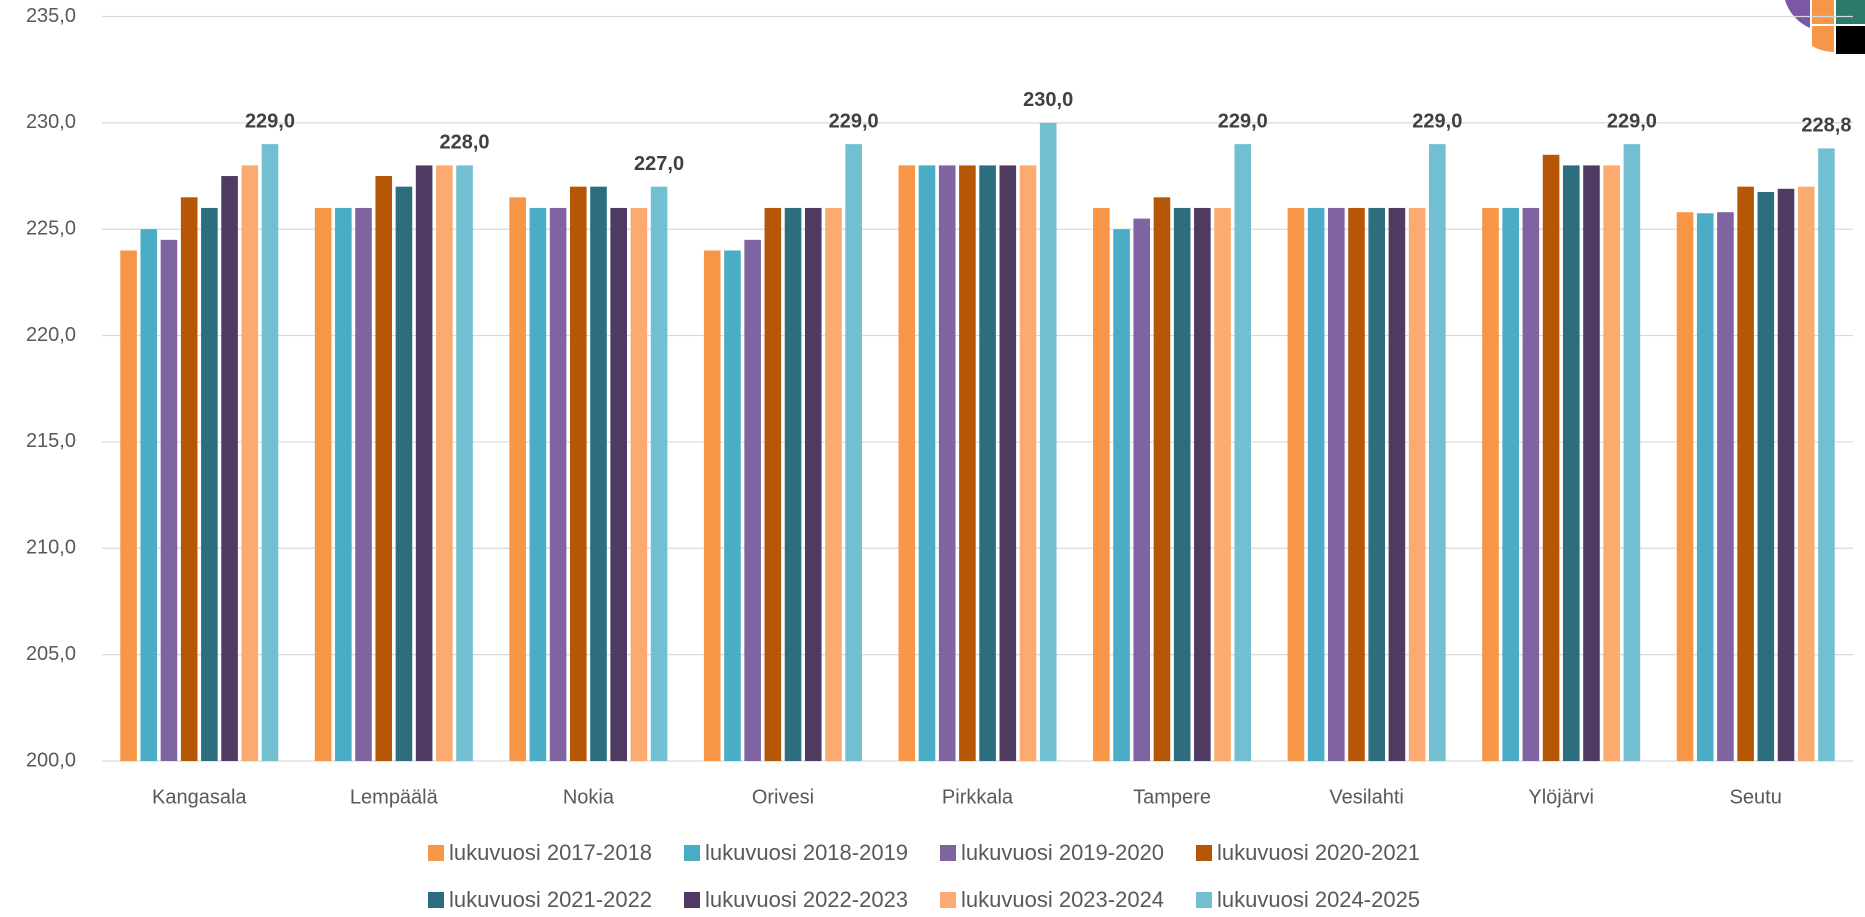  Describe the element at coordinates (1825, 27) in the screenshot. I see `logo` at that location.